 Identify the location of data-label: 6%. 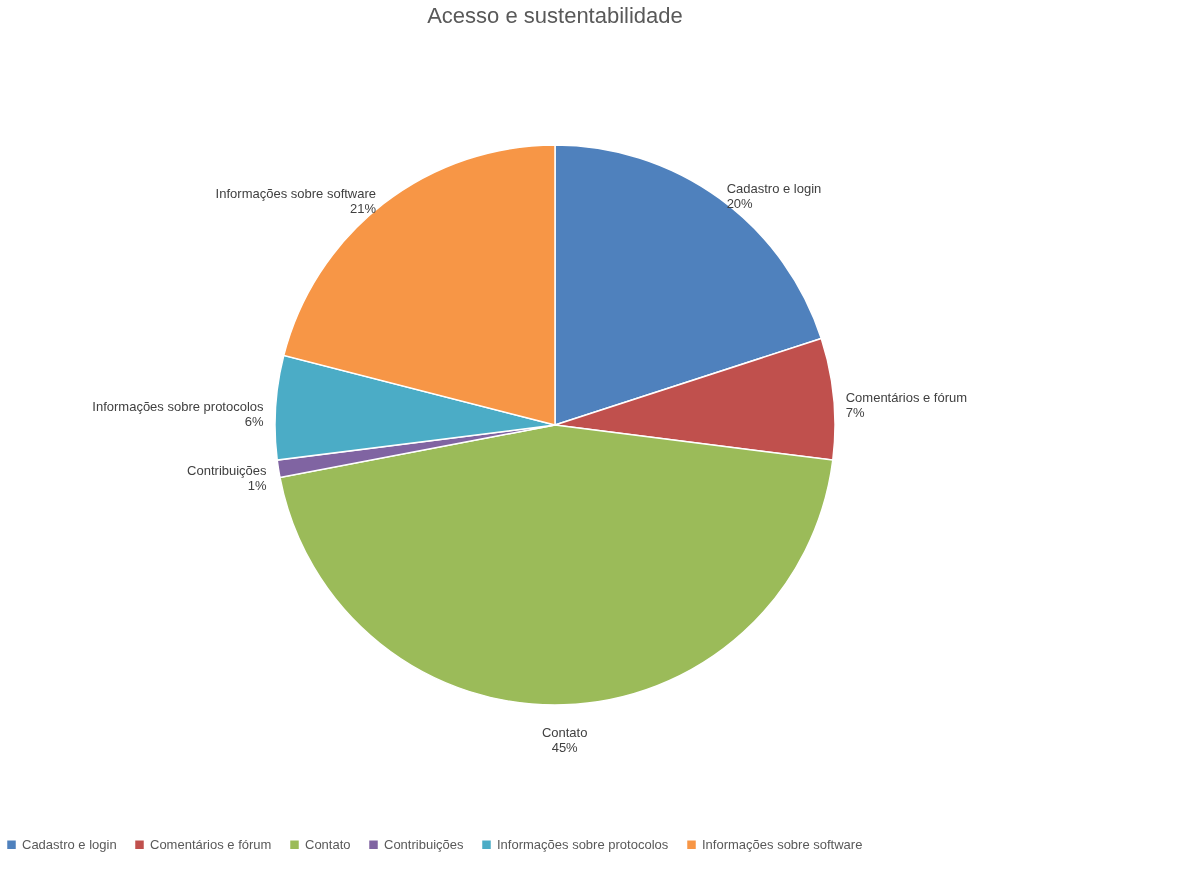
(254, 421).